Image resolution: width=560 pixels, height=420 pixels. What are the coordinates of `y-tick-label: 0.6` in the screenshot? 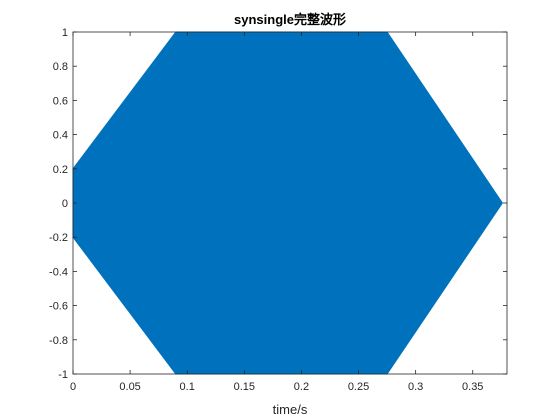 It's located at (60, 101).